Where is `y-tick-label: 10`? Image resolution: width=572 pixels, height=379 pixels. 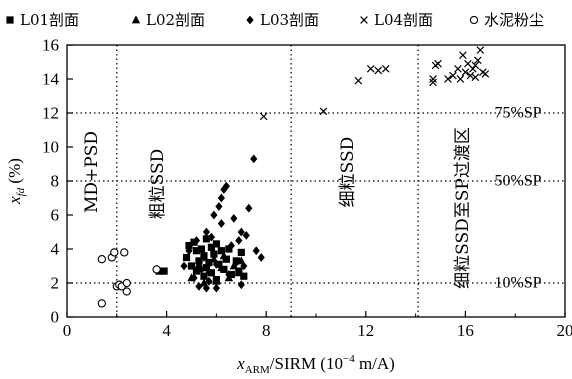
y-tick-label: 10 is located at coordinates (50, 147).